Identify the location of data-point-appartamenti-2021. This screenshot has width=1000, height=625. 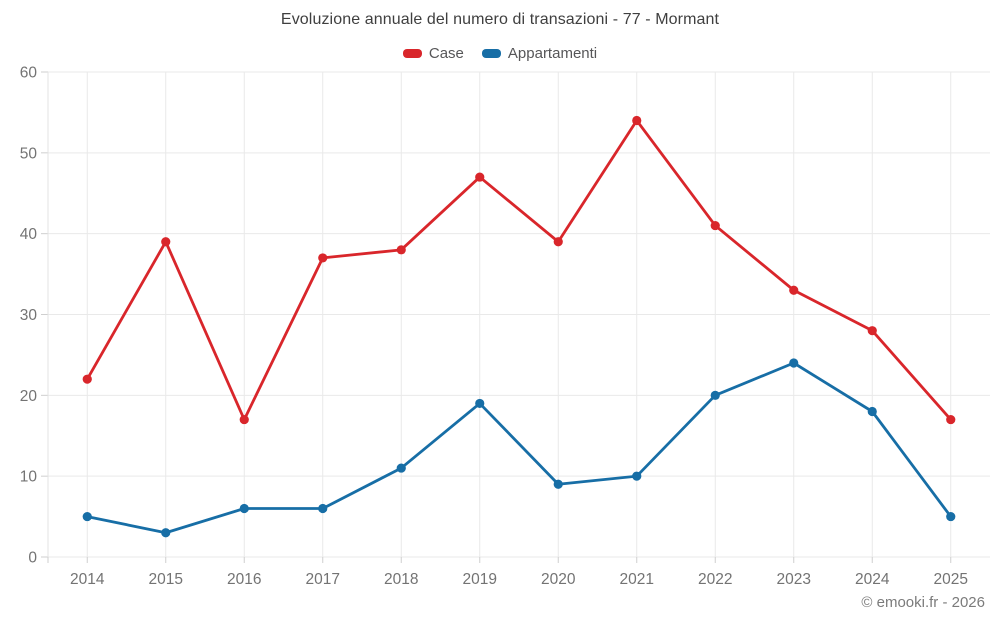
(637, 476).